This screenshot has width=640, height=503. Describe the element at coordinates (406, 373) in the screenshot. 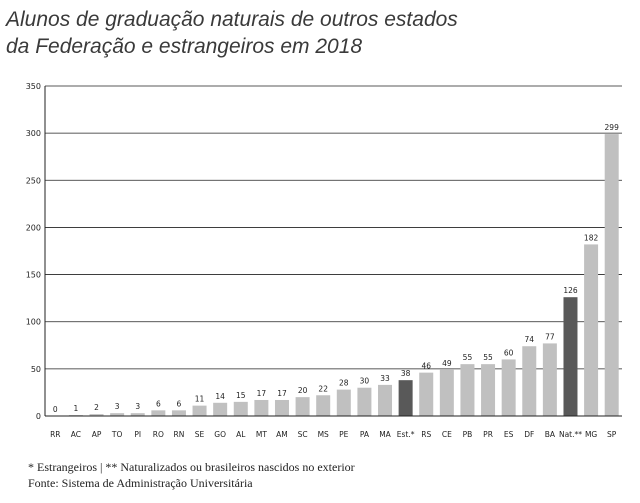

I see `value-label-est: 38` at that location.